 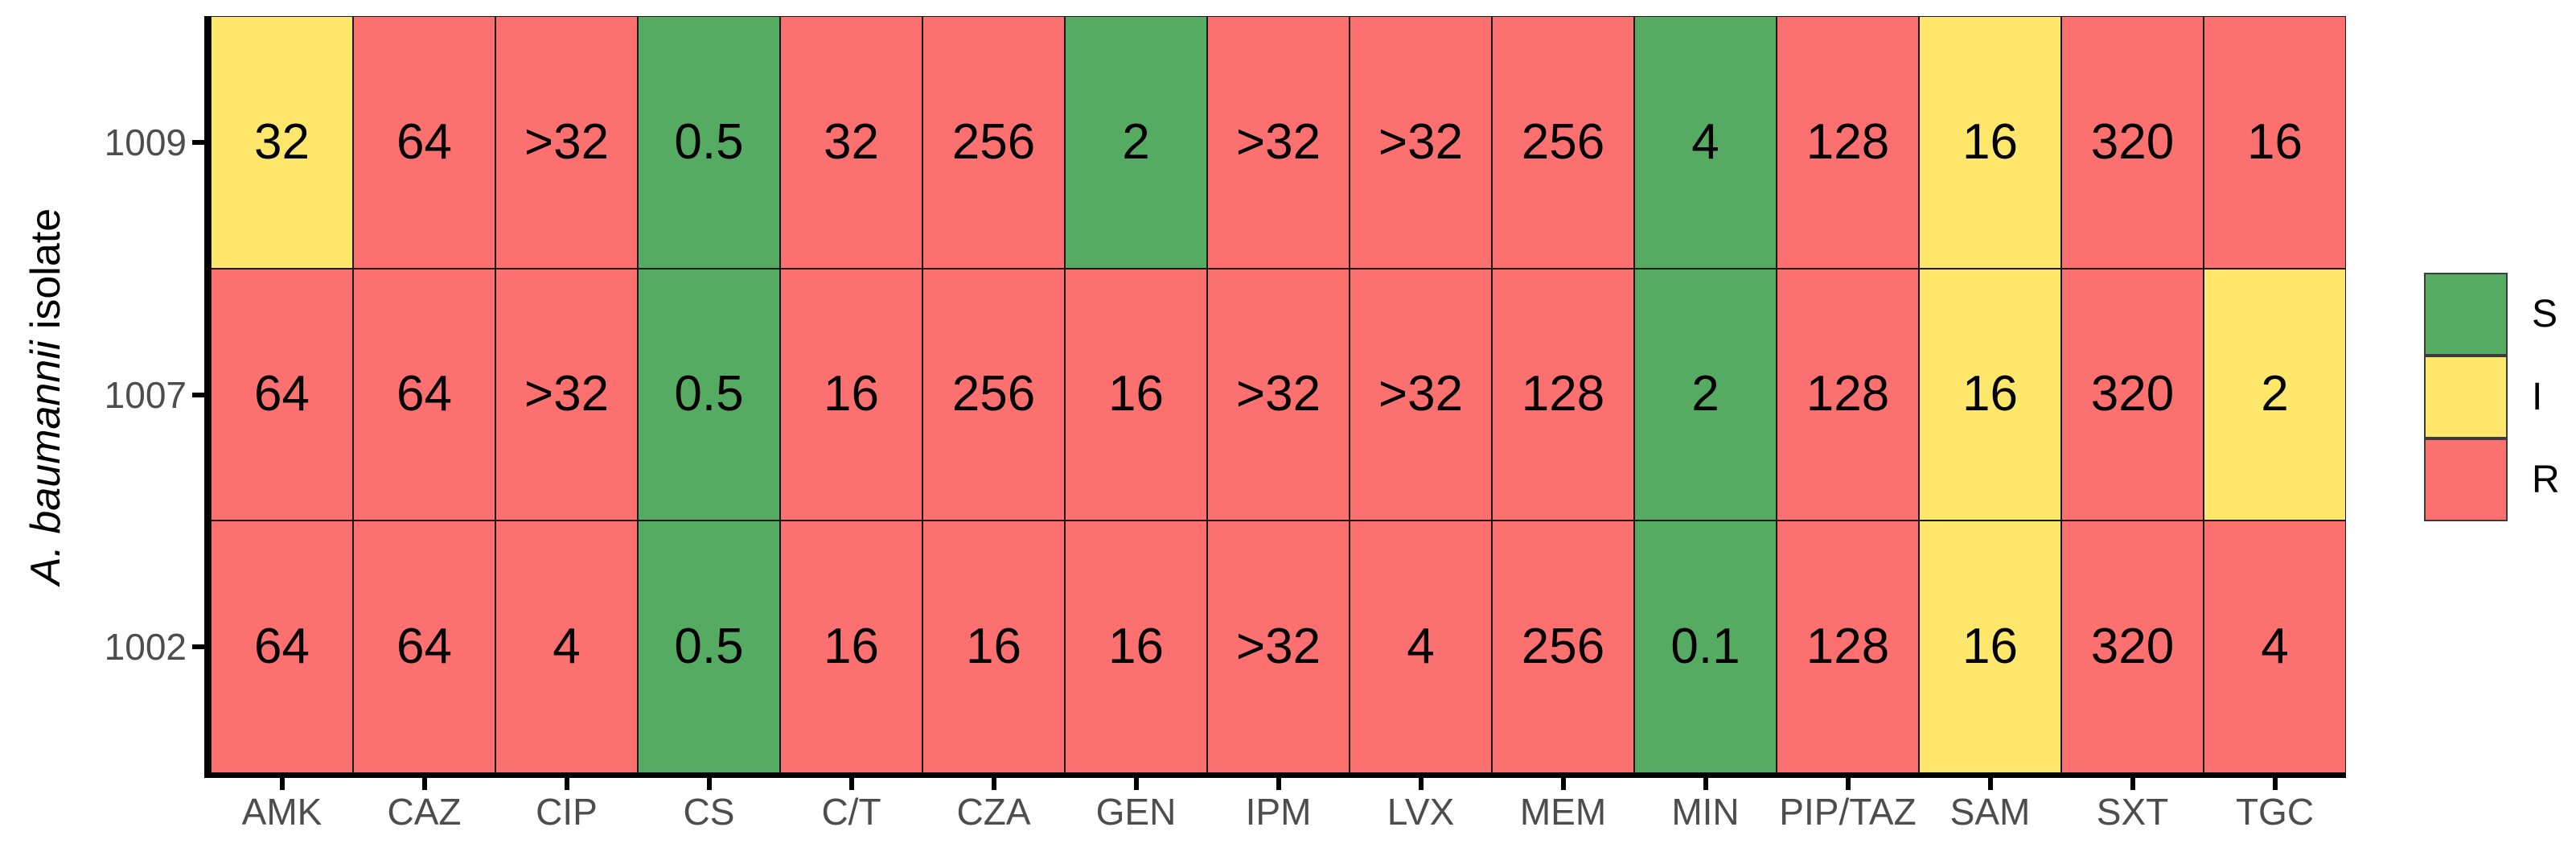 I want to click on heatmap-cell-1007-CS: 0.5, so click(x=709, y=394).